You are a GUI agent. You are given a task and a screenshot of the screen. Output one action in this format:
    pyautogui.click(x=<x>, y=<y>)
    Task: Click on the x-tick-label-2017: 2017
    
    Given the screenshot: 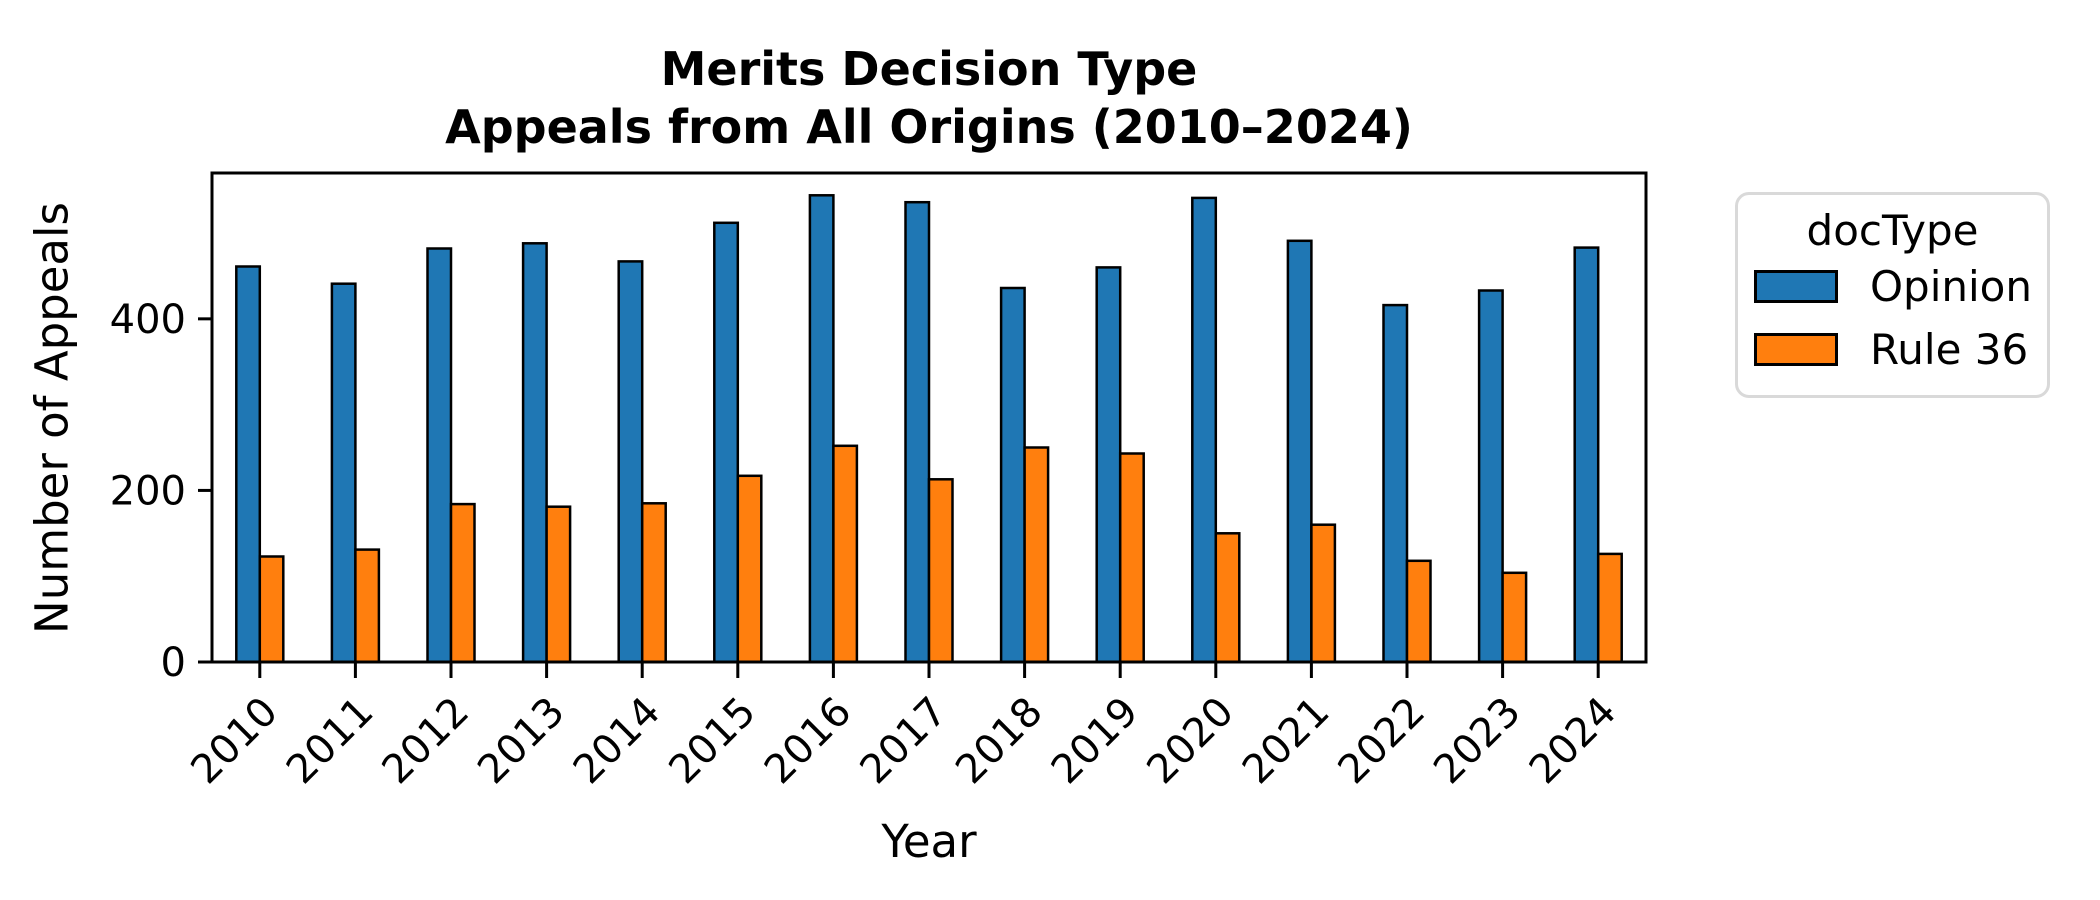 What is the action you would take?
    pyautogui.click(x=904, y=741)
    